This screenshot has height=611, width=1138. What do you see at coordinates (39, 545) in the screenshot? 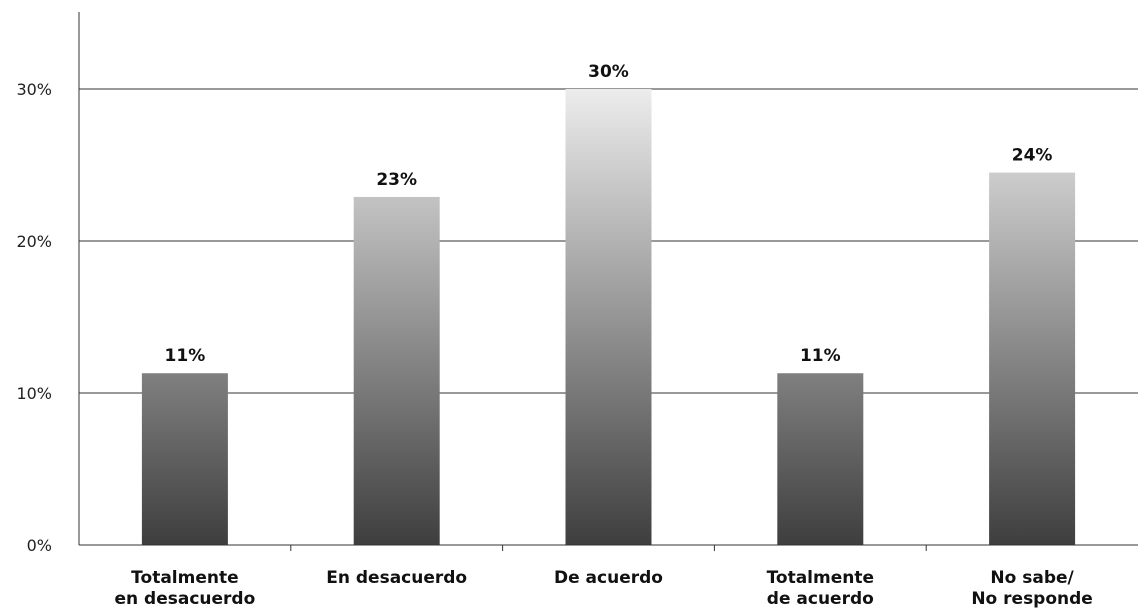
I see `y-tick-label: 0%` at bounding box center [39, 545].